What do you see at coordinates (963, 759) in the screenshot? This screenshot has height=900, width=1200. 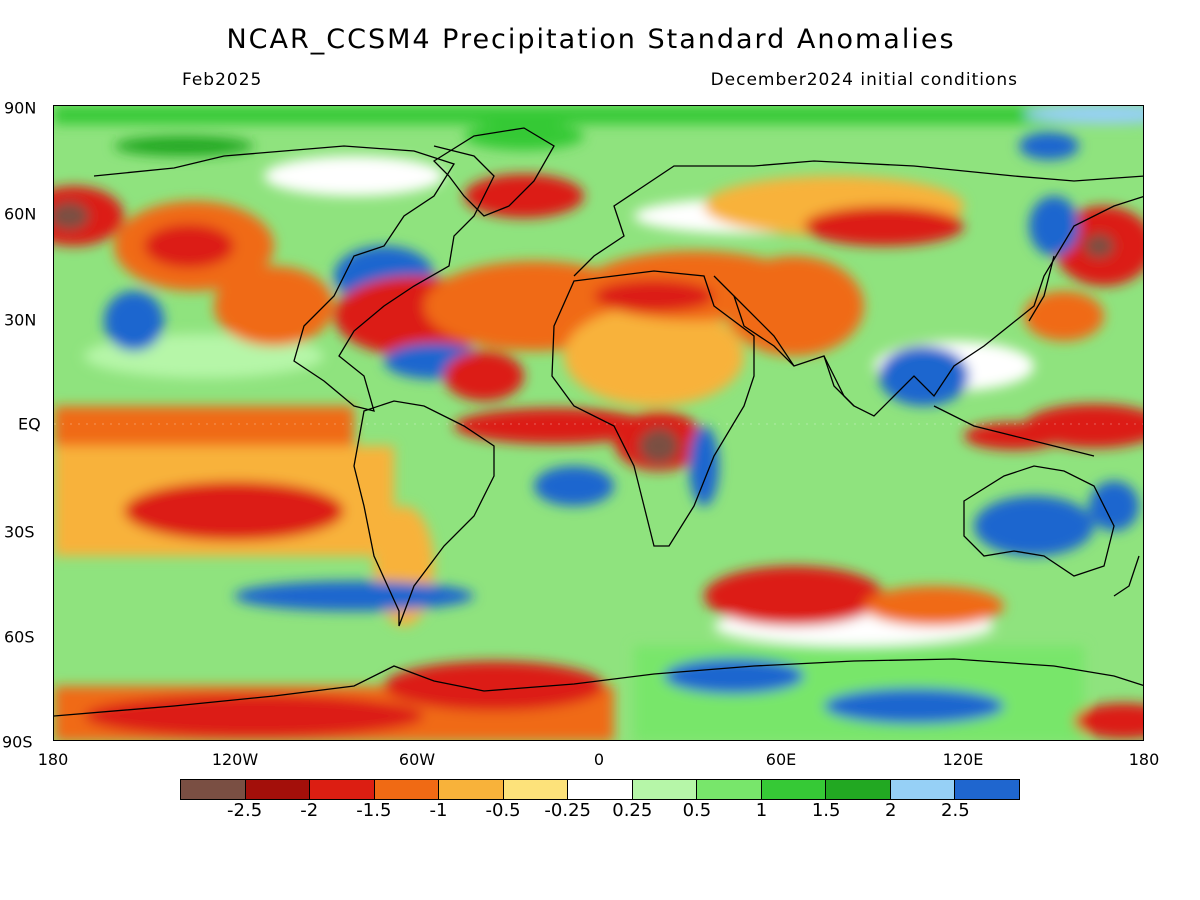 I see `lon-label-120e: 120E` at bounding box center [963, 759].